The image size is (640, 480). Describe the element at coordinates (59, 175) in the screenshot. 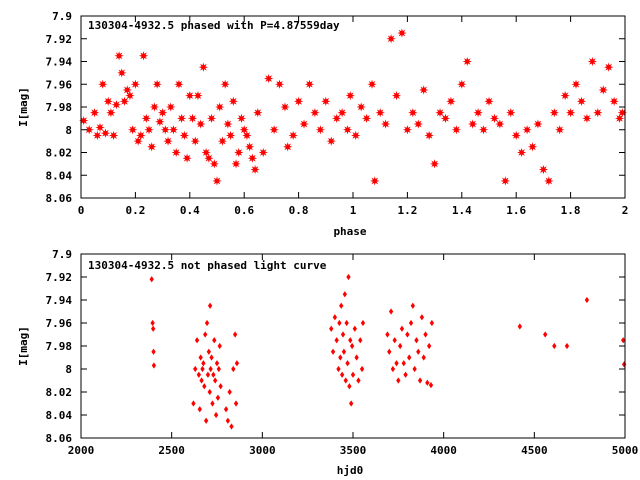

I see `phased-y-tick-label: 8.04` at that location.